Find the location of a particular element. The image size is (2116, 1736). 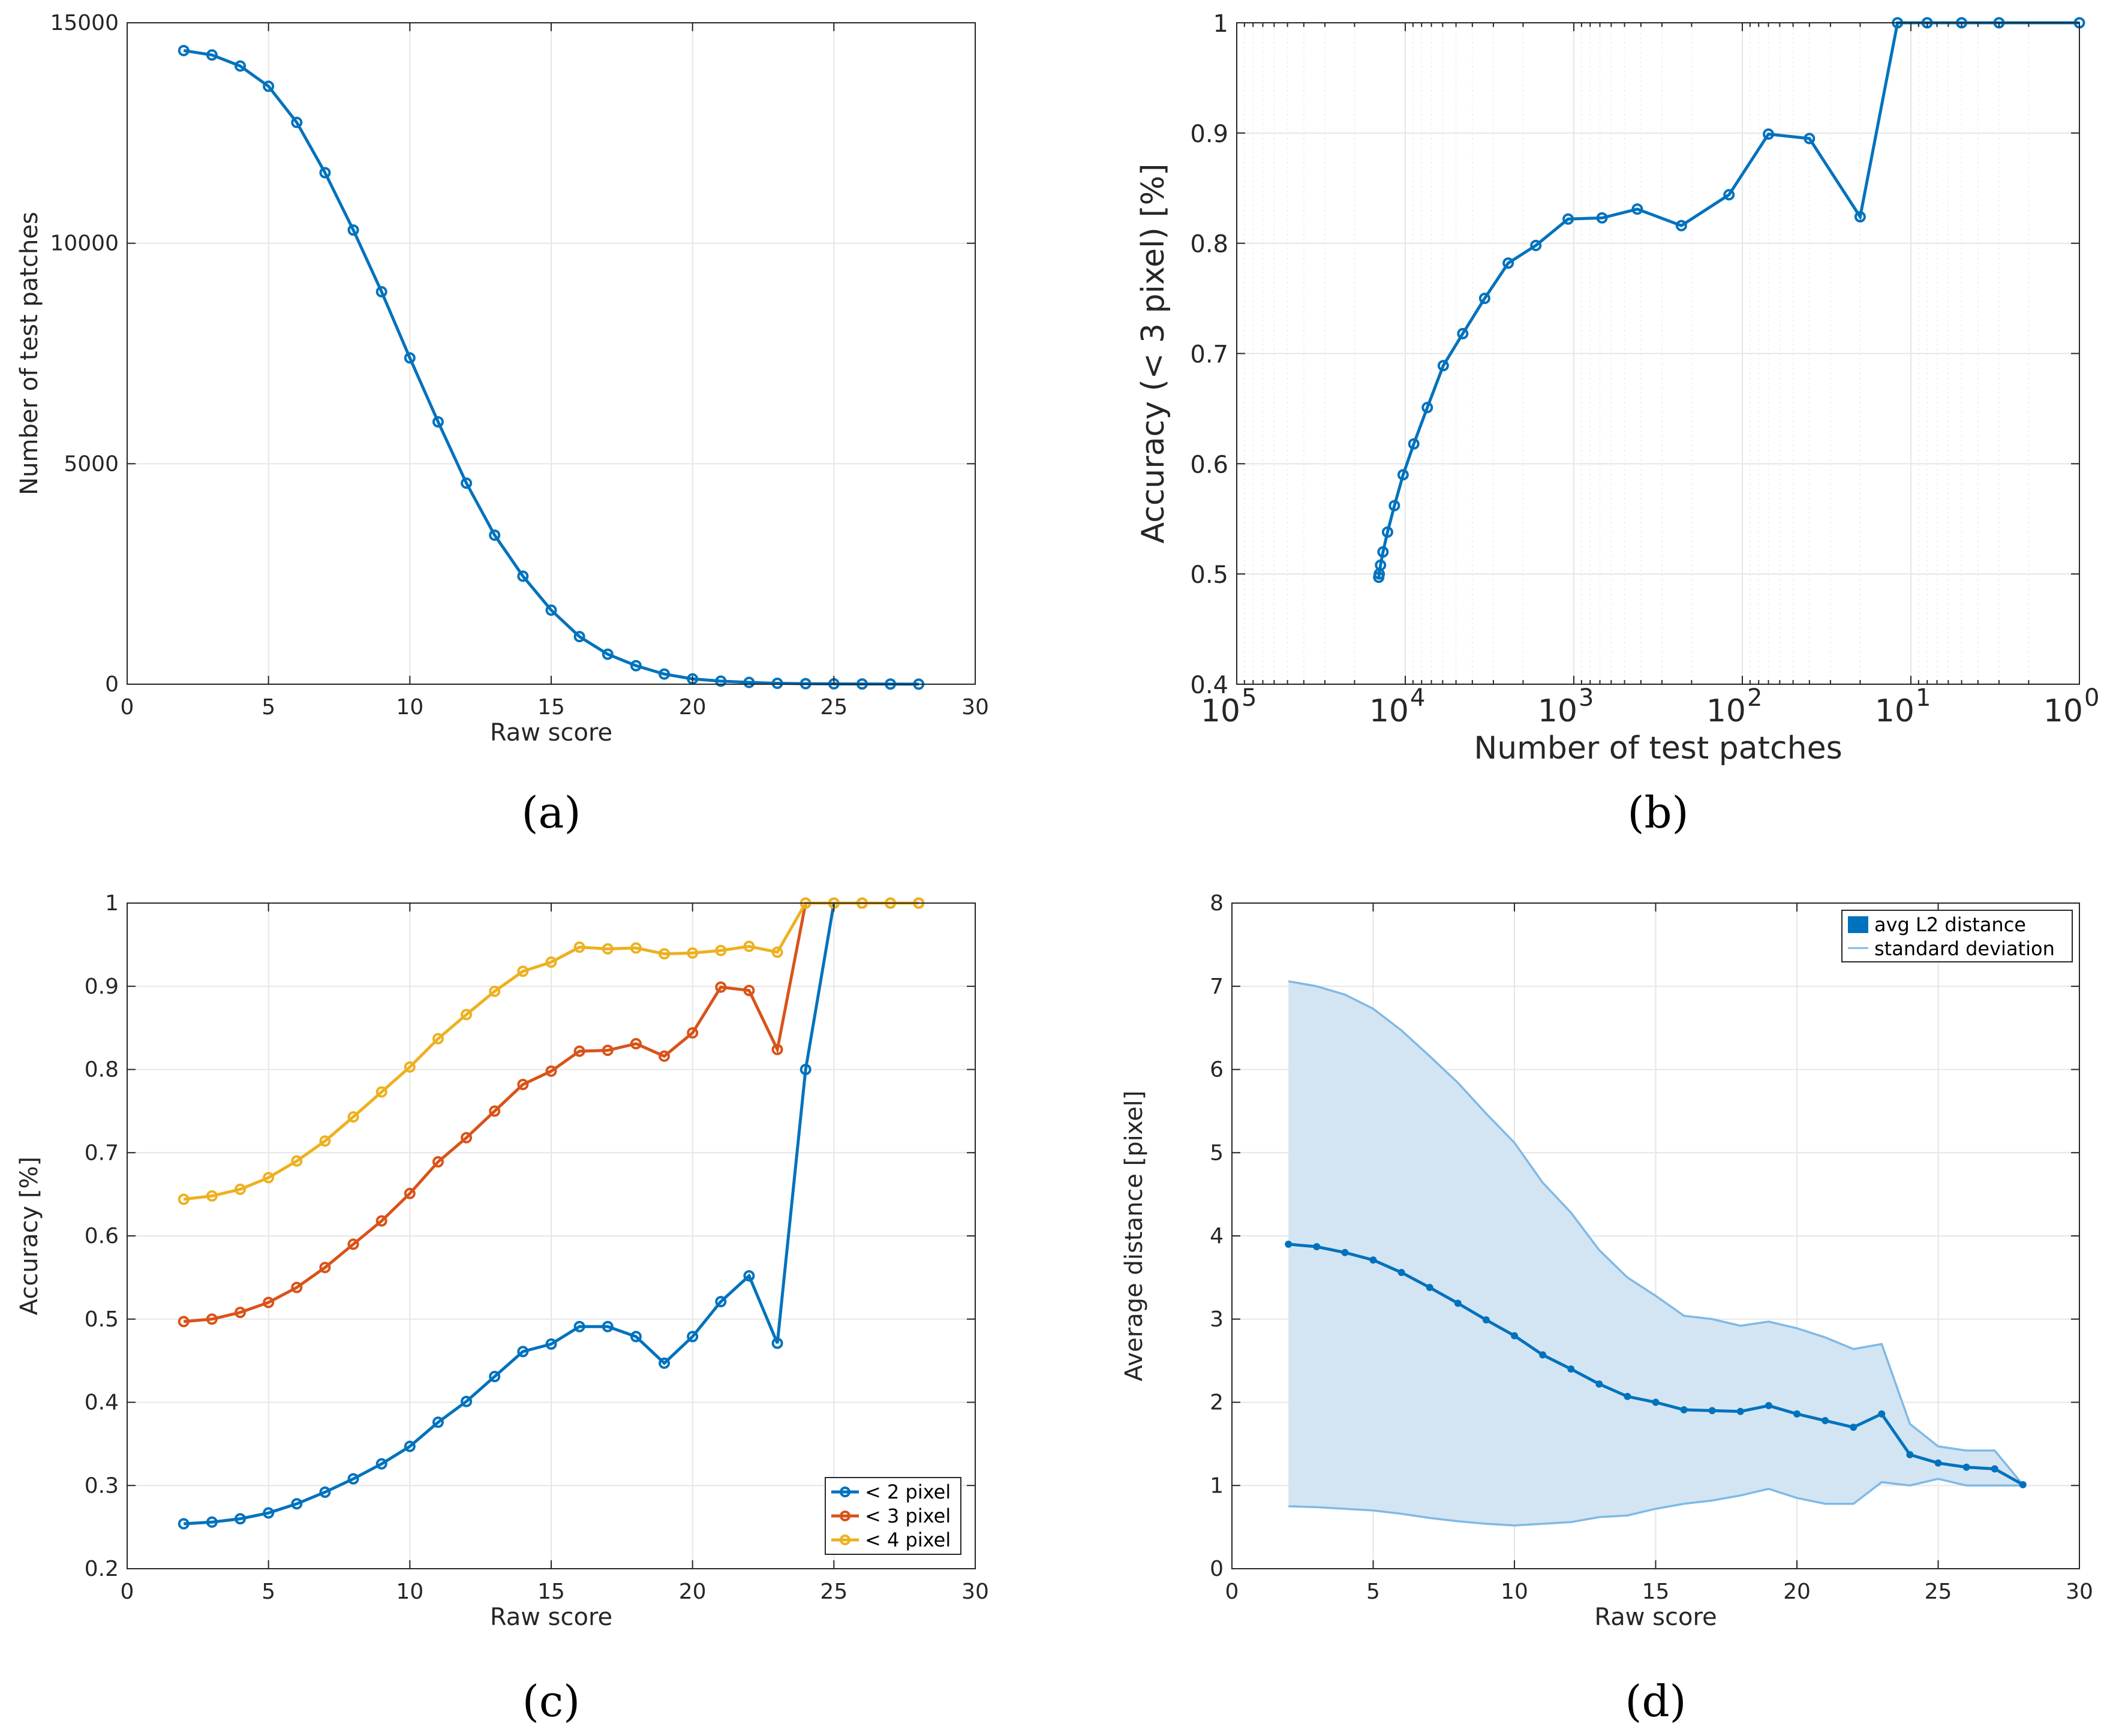

y-axis-label: Average distance [pixel] is located at coordinates (1134, 1235).